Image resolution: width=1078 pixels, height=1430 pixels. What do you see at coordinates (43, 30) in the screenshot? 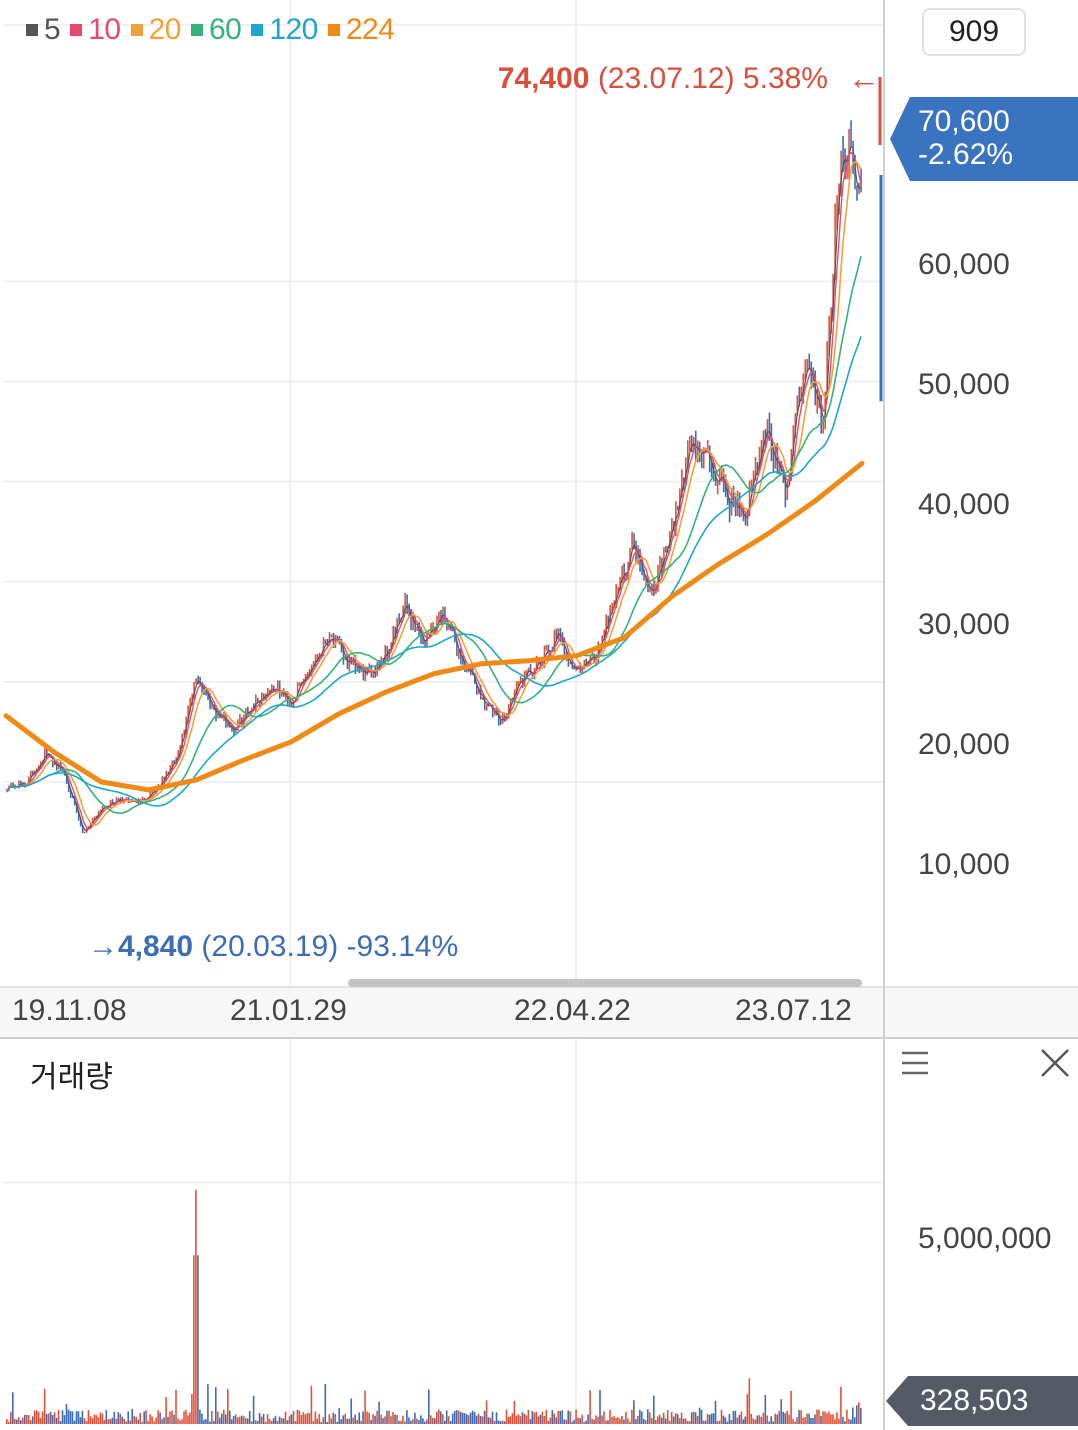
I see `legend-ma5: 5` at bounding box center [43, 30].